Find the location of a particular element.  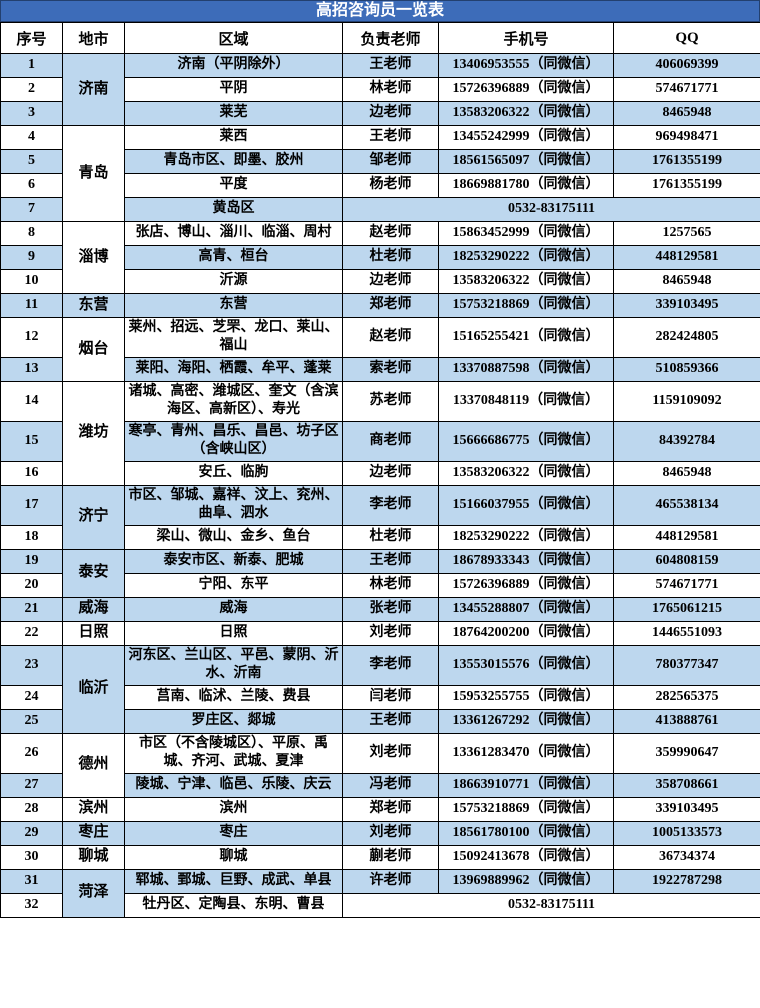

phone-cell: 18678933343（同微信） is located at coordinates (526, 561).